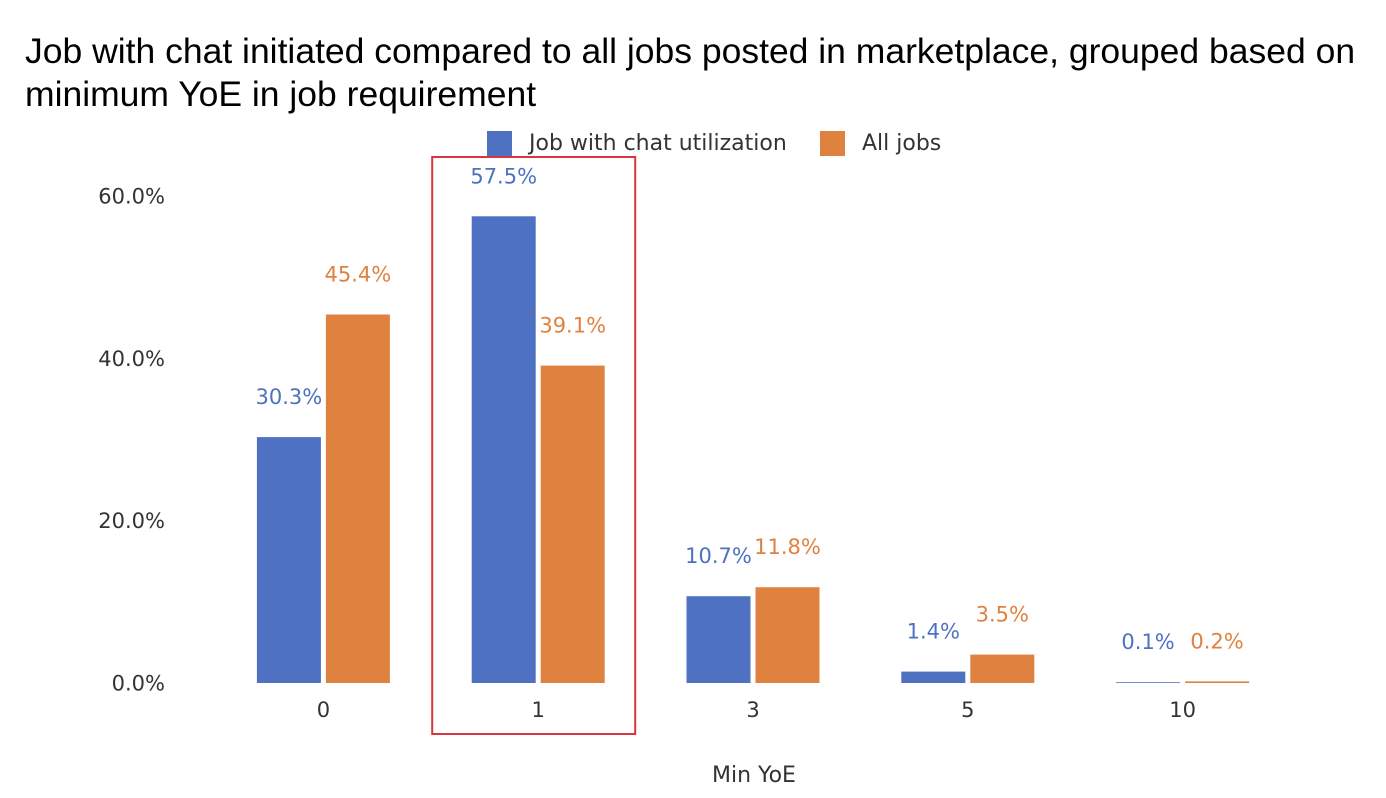  What do you see at coordinates (832, 143) in the screenshot?
I see `legend-swatch-all-jobs` at bounding box center [832, 143].